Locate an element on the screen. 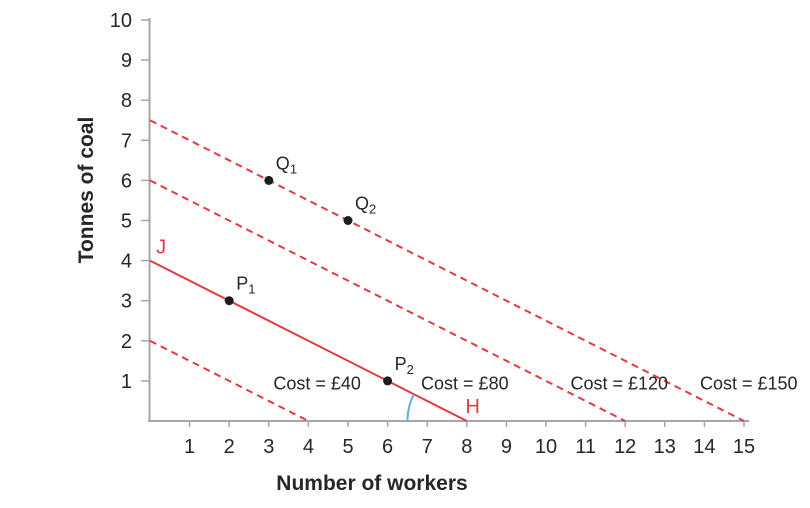 Image resolution: width=810 pixels, height=508 pixels. x-tick-label-13: 13 is located at coordinates (665, 447).